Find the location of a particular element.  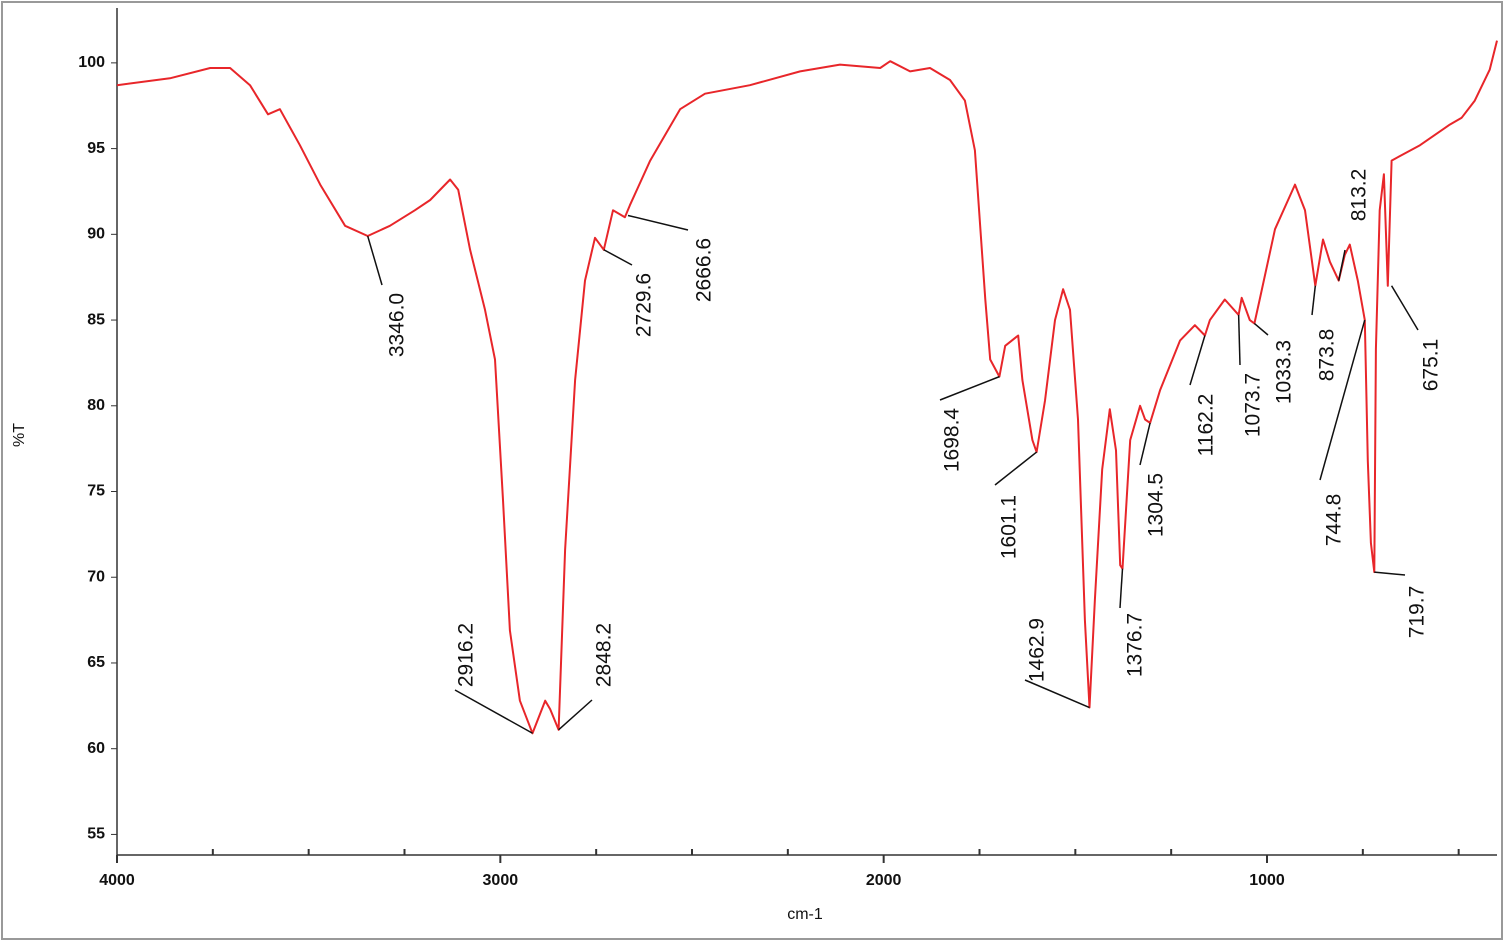

annotation-label: 1162.2 is located at coordinates (1206, 425).